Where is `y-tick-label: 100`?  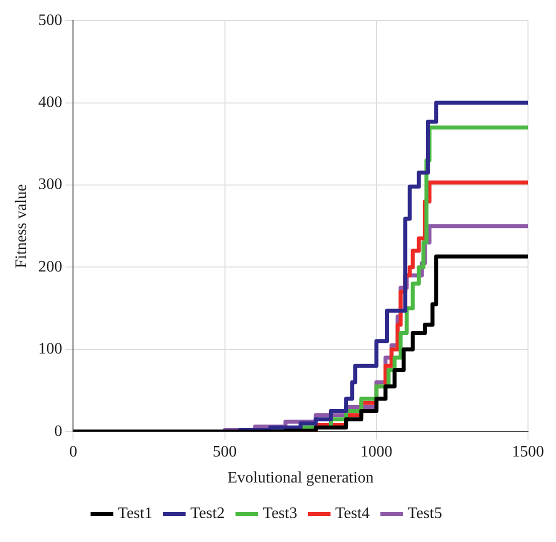 y-tick-label: 100 is located at coordinates (50, 349).